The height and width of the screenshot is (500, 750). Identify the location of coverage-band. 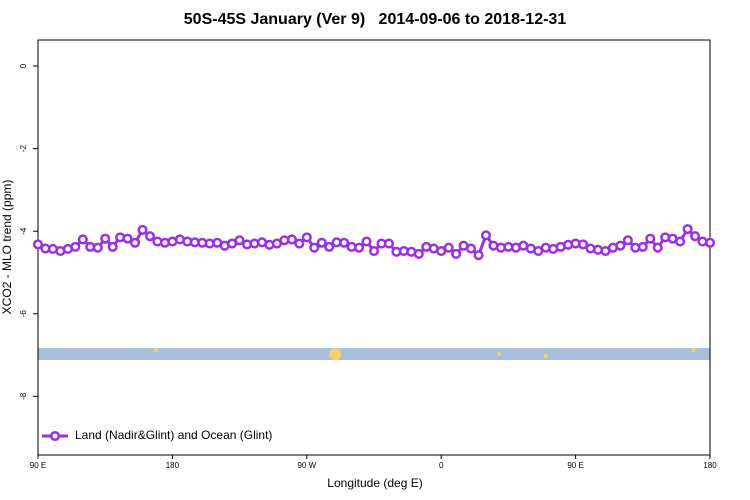
(374, 354).